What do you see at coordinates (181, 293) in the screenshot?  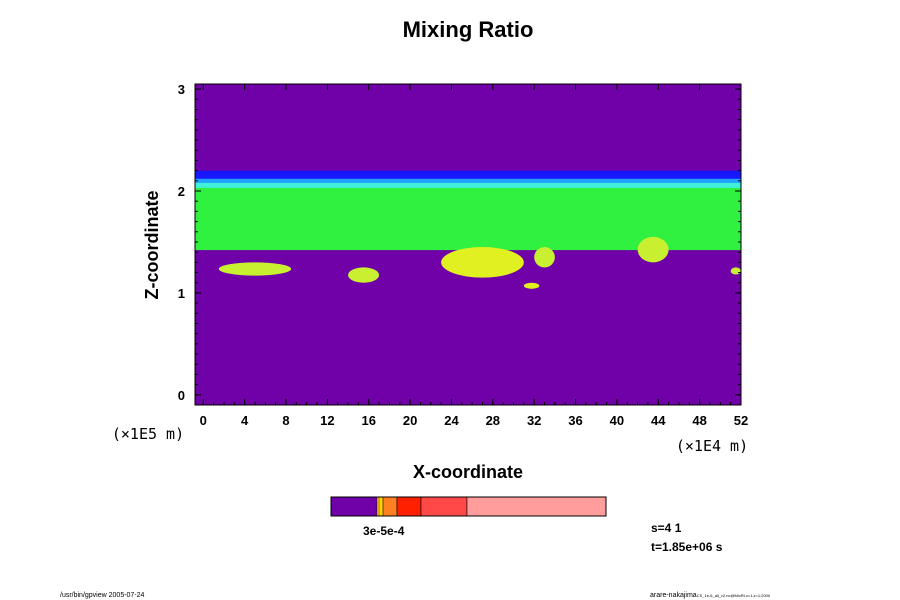 I see `y-tick-label: 1` at bounding box center [181, 293].